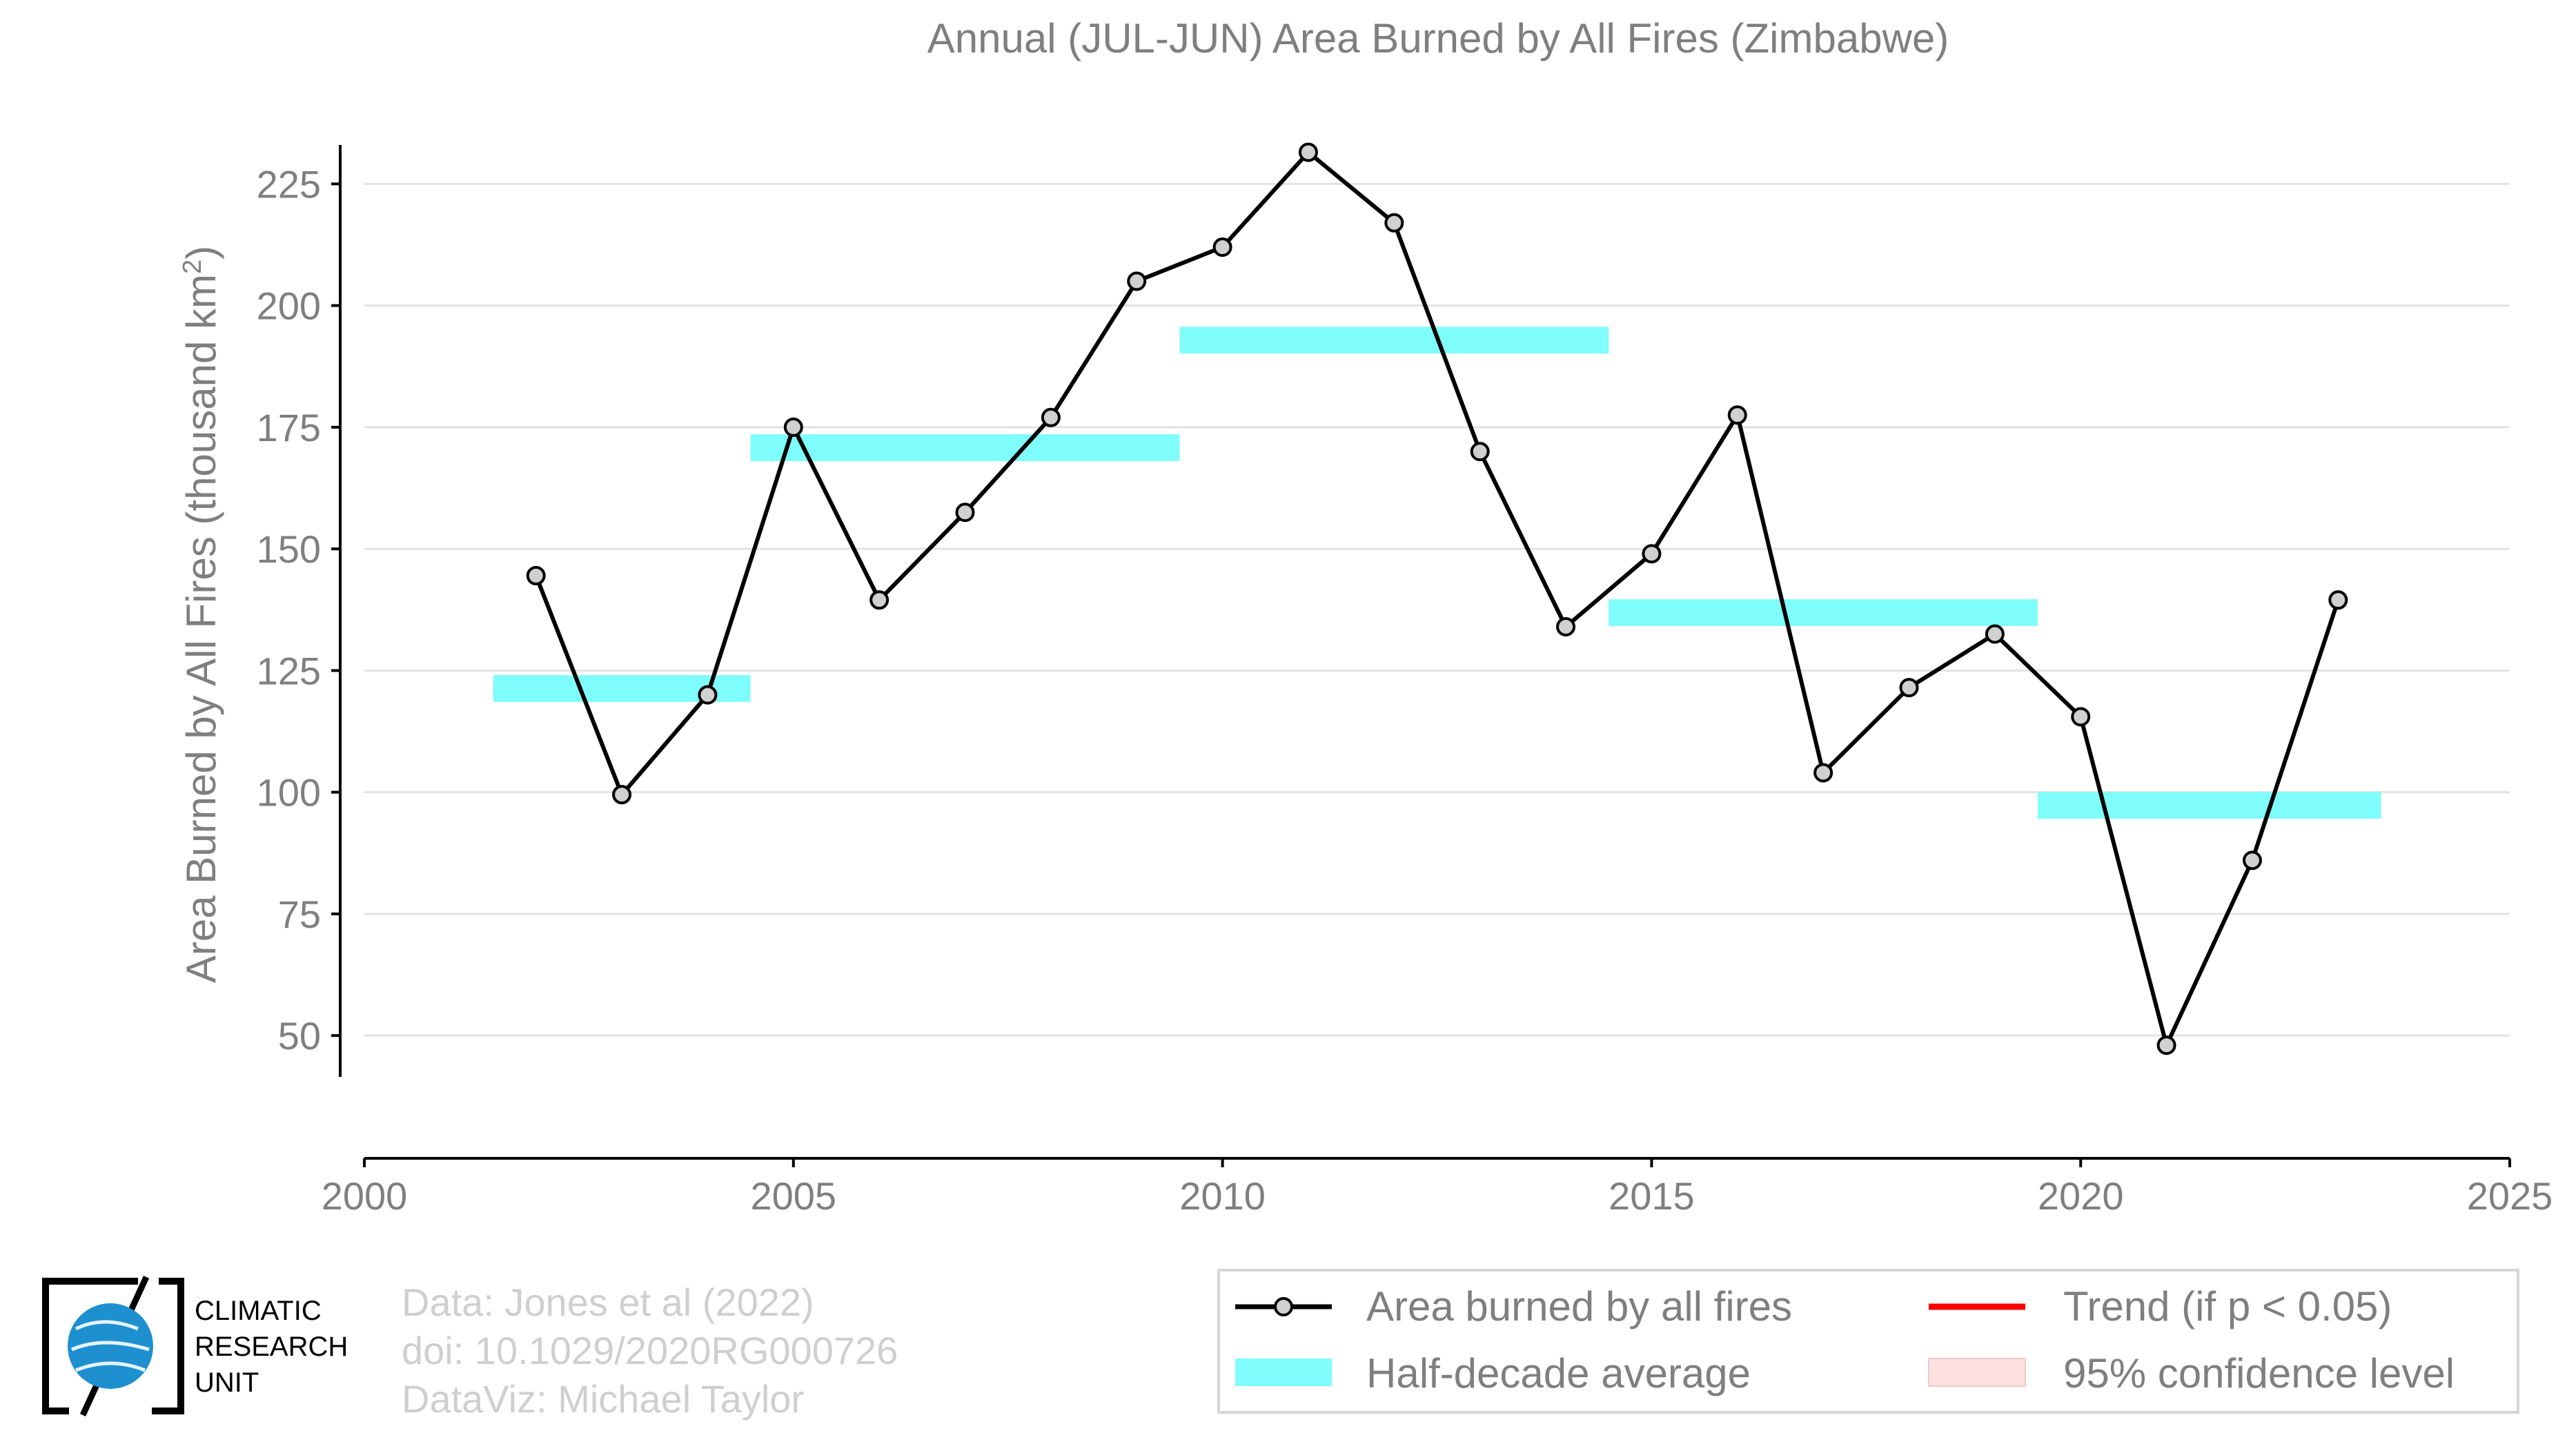 This screenshot has width=2576, height=1451. What do you see at coordinates (1737, 415) in the screenshot?
I see `data-point-2016` at bounding box center [1737, 415].